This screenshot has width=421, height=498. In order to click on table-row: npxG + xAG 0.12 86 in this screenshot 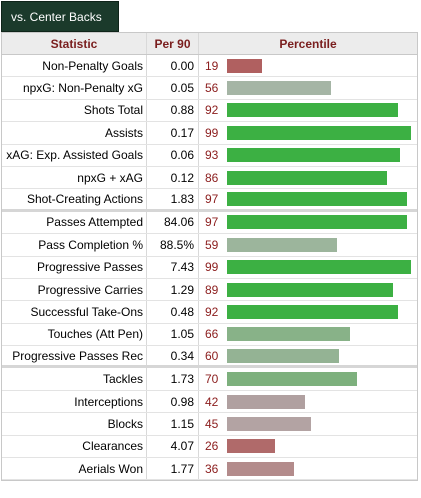, I will do `click(209, 178)`.